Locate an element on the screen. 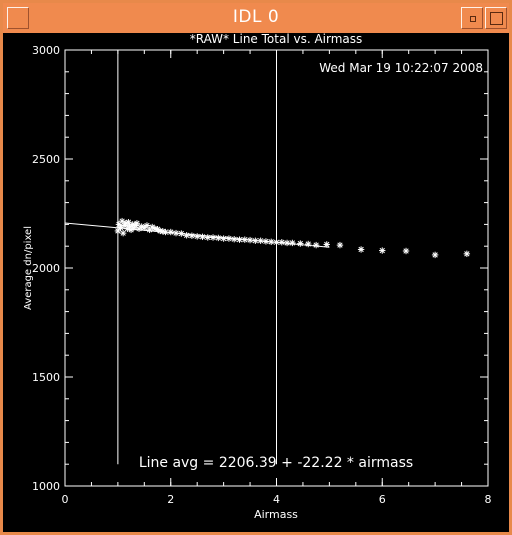 Image resolution: width=512 pixels, height=535 pixels. y-tick-label: 3000 is located at coordinates (46, 50).